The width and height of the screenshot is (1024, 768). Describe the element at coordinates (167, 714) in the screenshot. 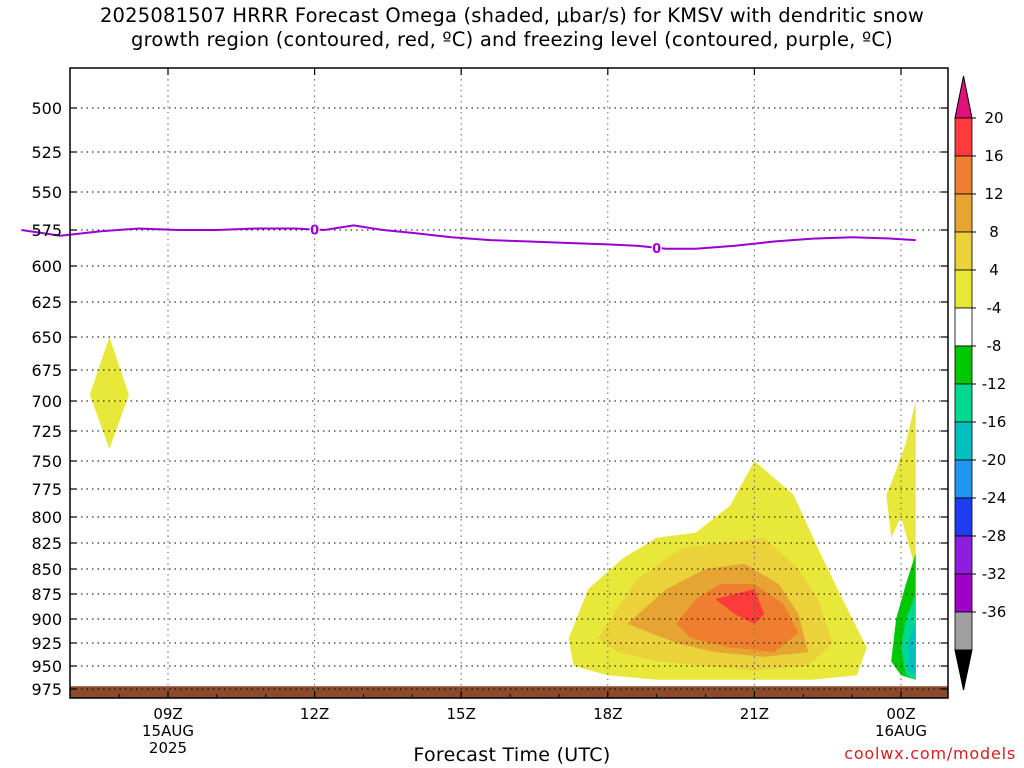

I see `x-tick-label: 09Z` at that location.